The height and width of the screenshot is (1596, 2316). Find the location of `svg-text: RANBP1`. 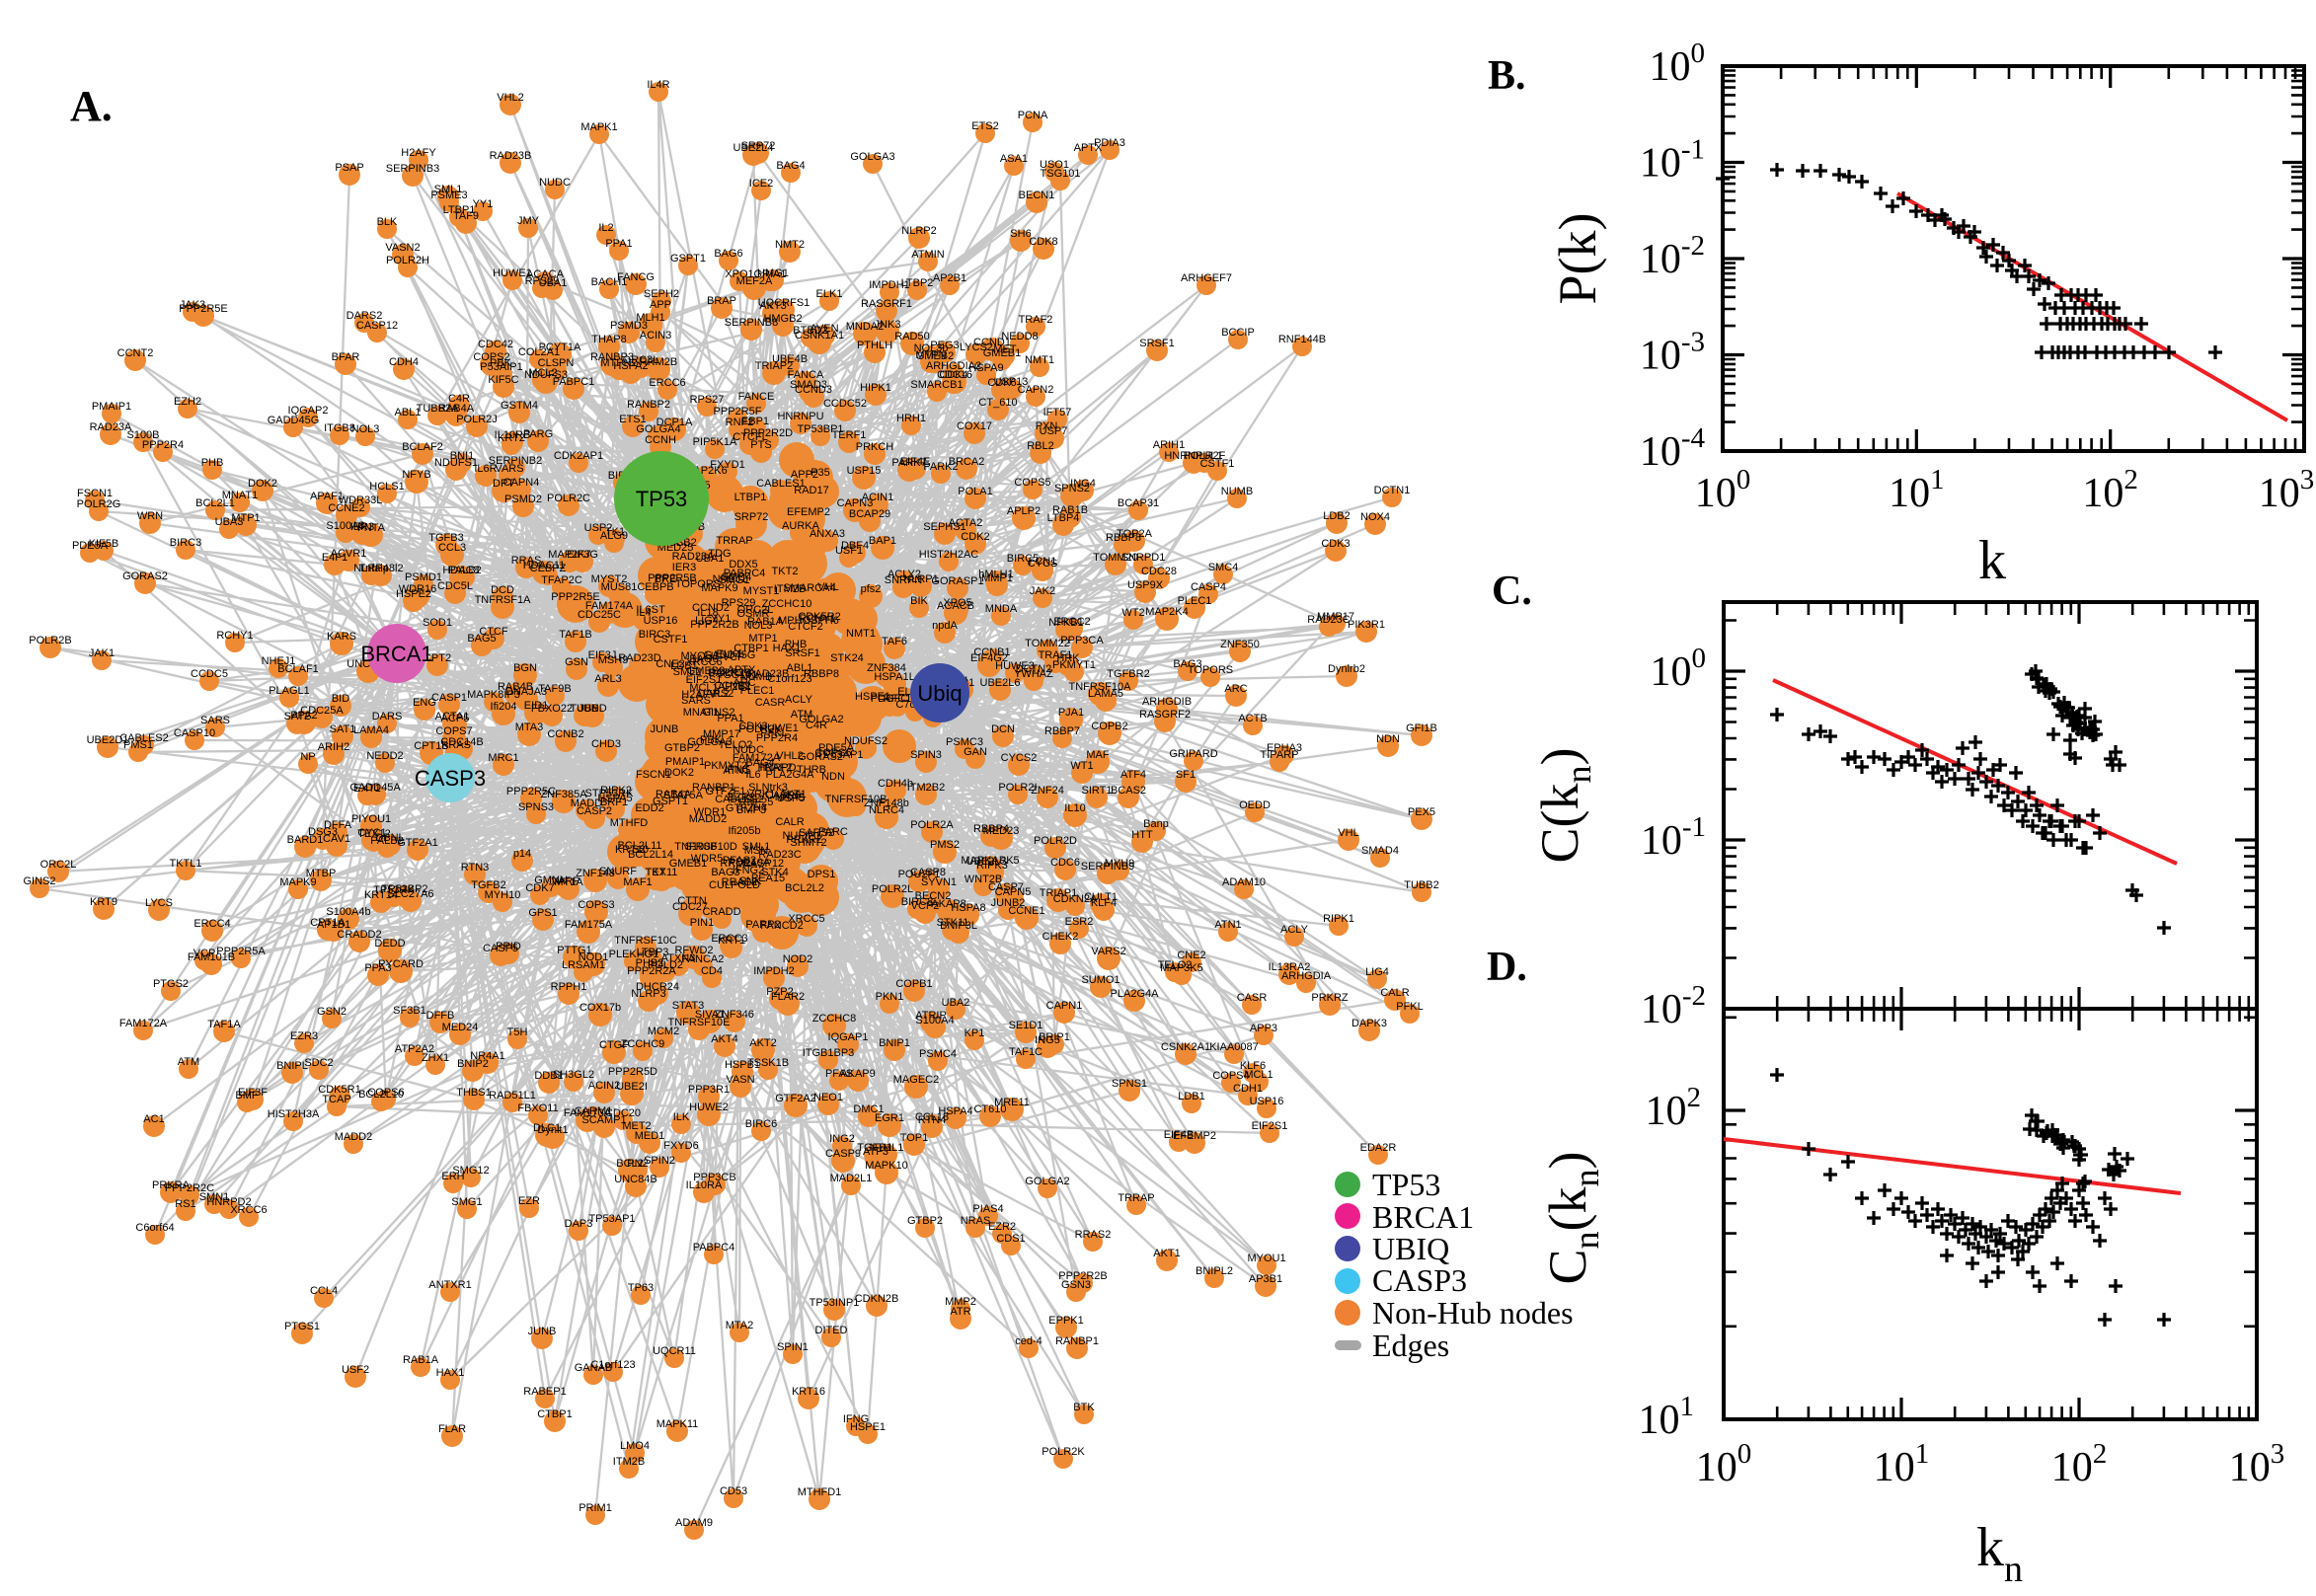

svg-text: RANBP1 is located at coordinates (1077, 1341).